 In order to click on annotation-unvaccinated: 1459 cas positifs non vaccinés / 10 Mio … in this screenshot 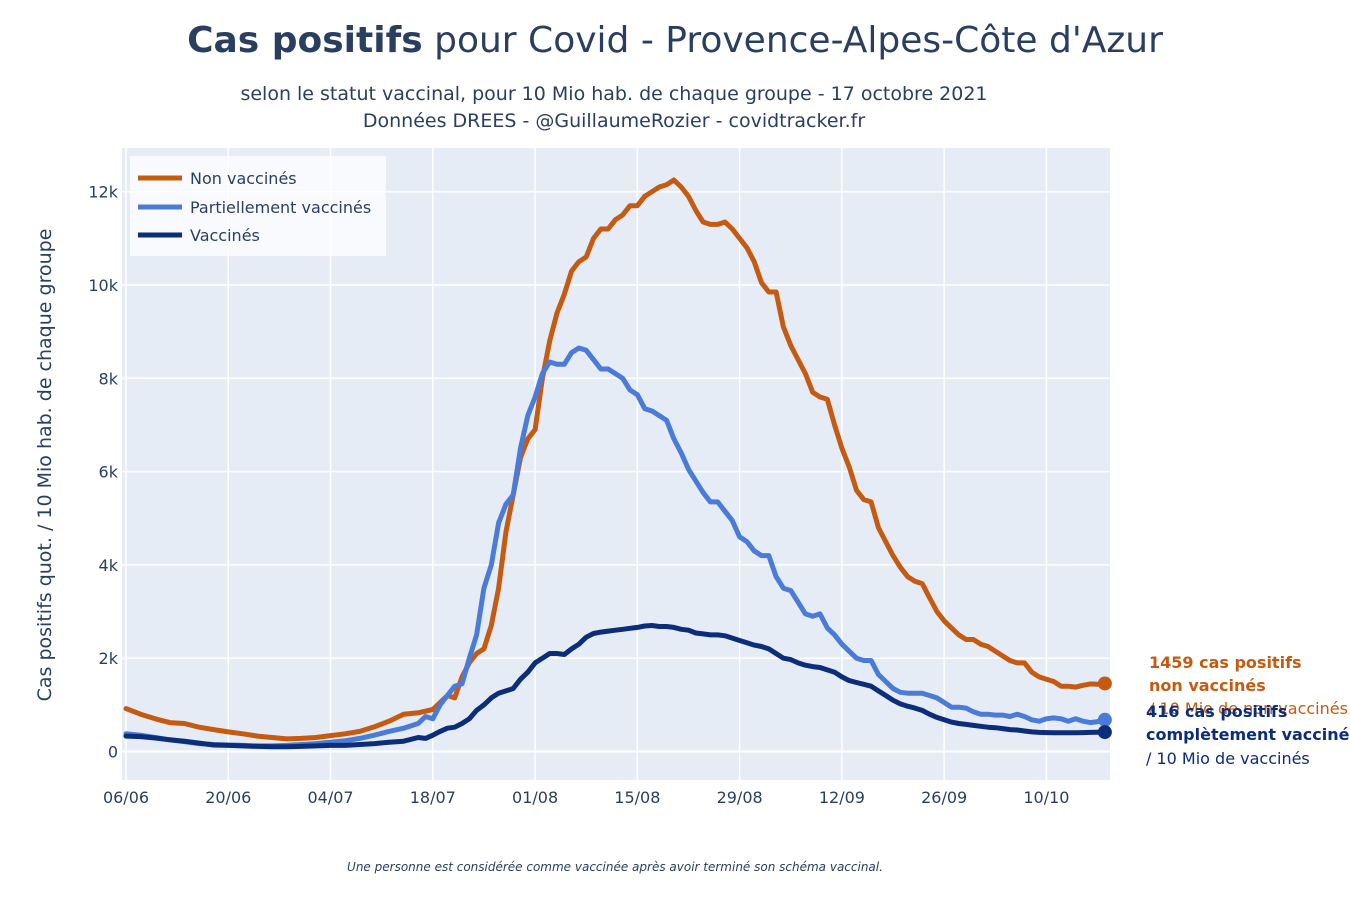, I will do `click(1248, 685)`.